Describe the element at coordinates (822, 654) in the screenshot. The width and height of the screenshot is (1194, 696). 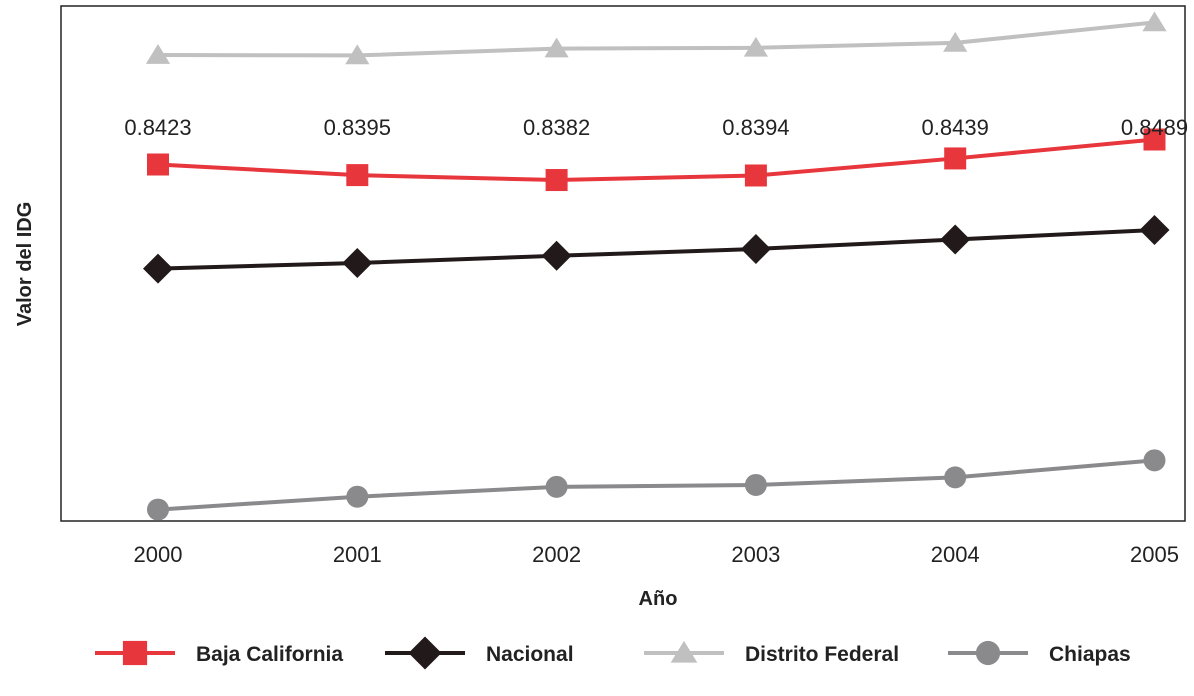
I see `legend-label-distrito-federal: Distrito Federal` at that location.